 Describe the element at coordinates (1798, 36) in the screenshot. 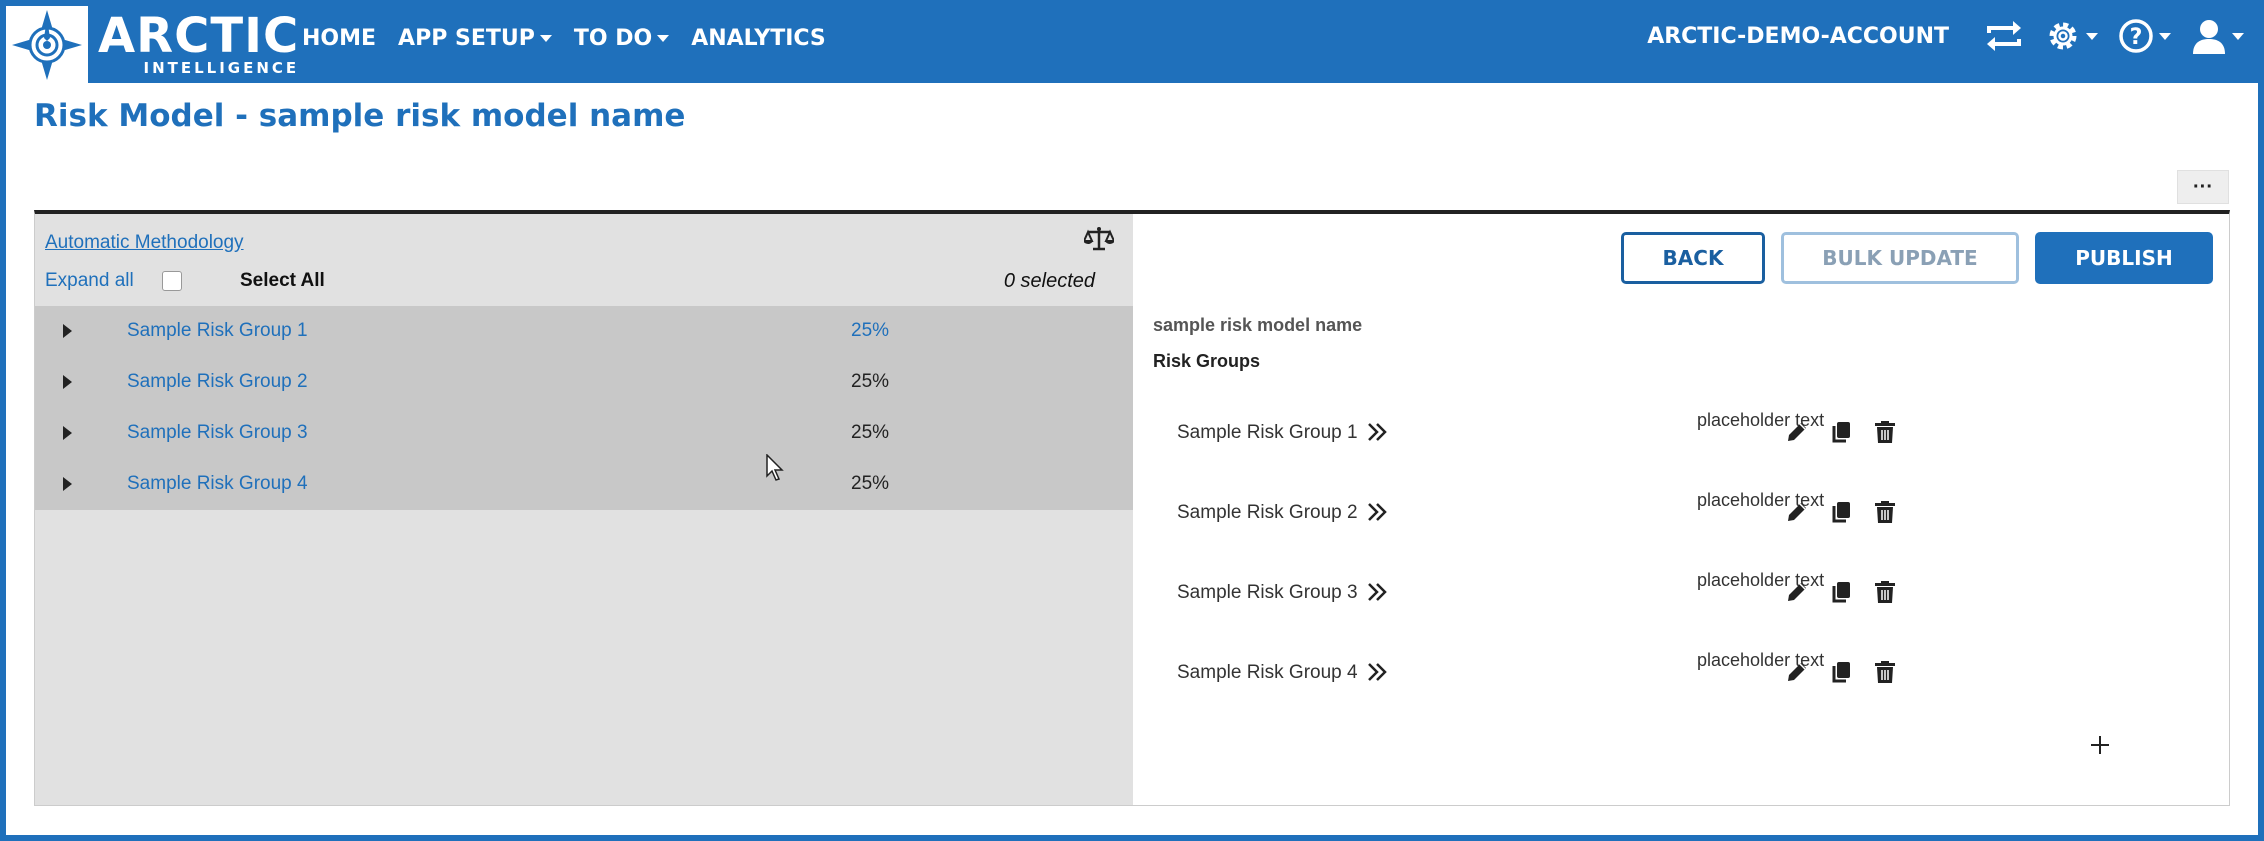

I see `account-name: ARCTIC-DEMO-ACCOUNT` at that location.